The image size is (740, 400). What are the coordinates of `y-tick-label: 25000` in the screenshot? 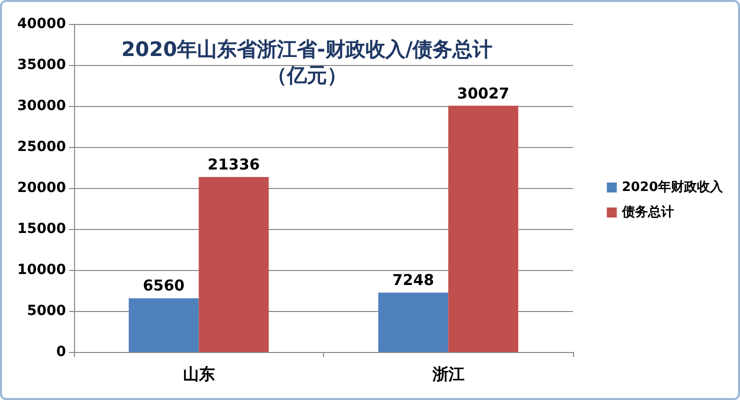 It's located at (41, 147).